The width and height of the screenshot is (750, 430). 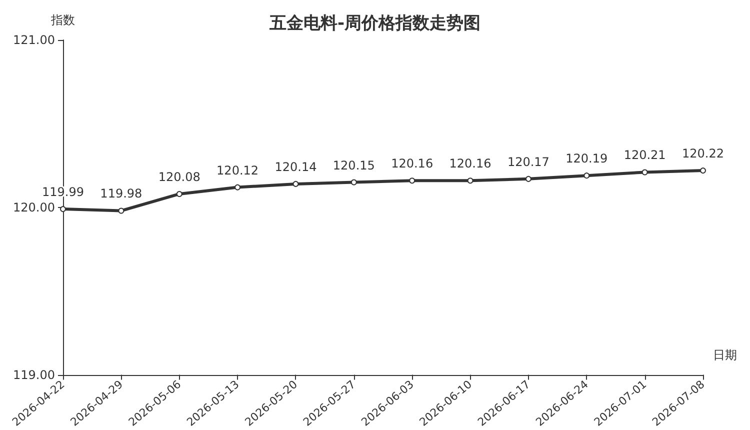 What do you see at coordinates (34, 375) in the screenshot?
I see `y-tick-label: 119.00` at bounding box center [34, 375].